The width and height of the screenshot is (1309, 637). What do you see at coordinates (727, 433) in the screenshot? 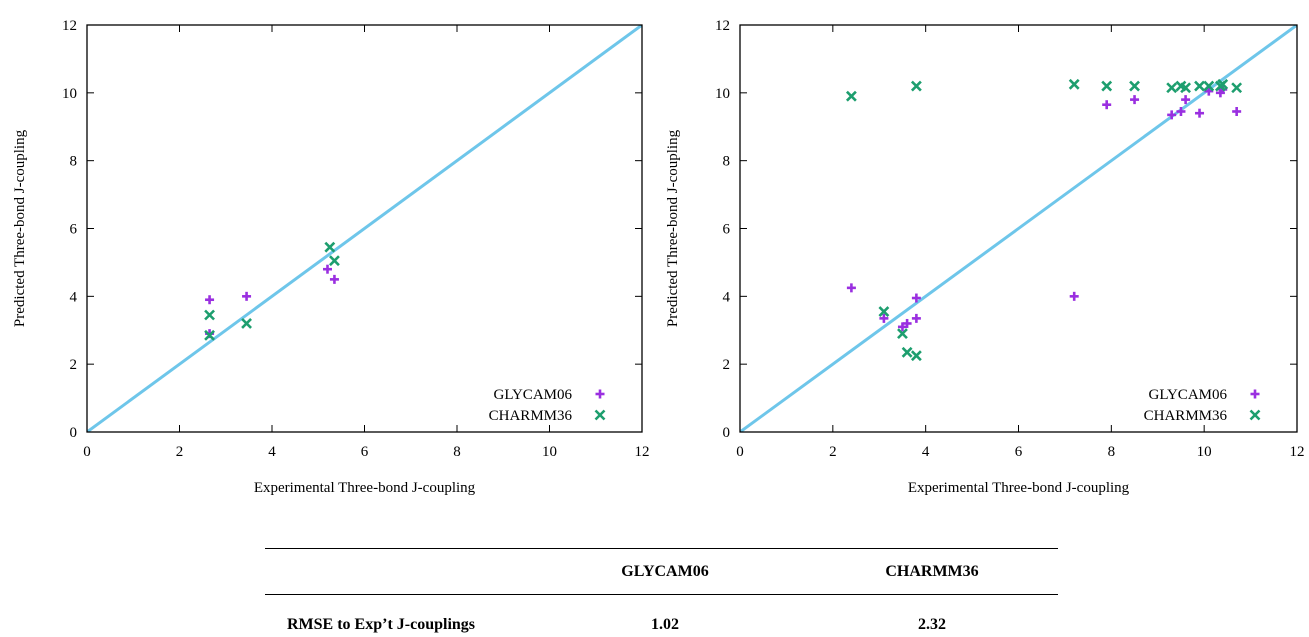
I see `y-tick-label: 0` at bounding box center [727, 433].